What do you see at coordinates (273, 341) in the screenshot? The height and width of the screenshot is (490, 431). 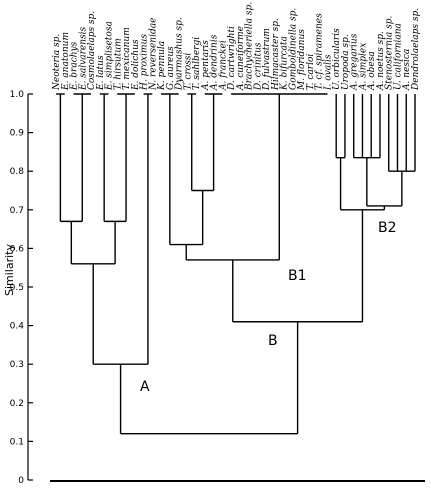 I see `group-label-b: B` at bounding box center [273, 341].